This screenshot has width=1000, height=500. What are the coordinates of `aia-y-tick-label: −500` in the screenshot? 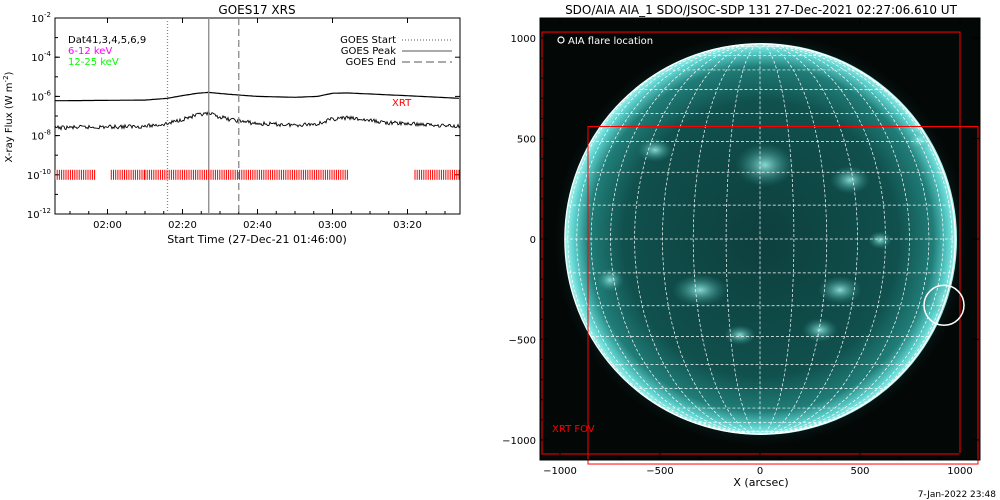 It's located at (522, 340).